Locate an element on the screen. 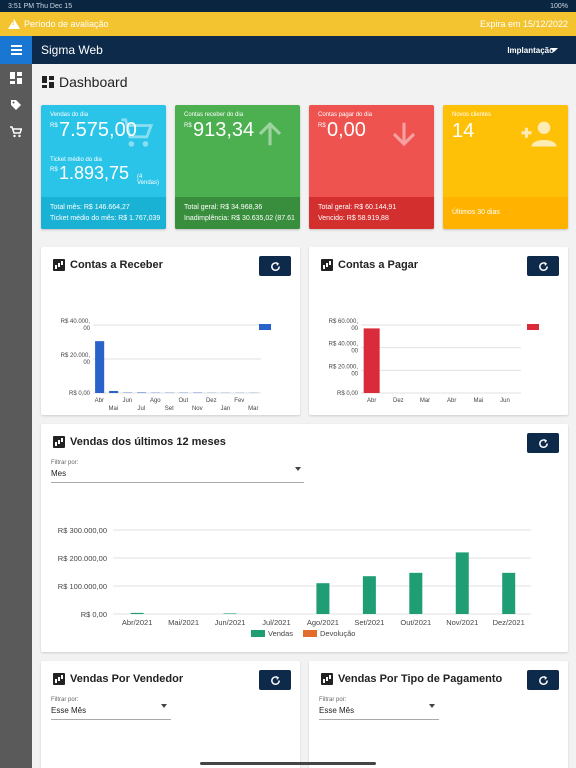 The height and width of the screenshot is (768, 576). y-tick-label-cents: 00 is located at coordinates (354, 352).